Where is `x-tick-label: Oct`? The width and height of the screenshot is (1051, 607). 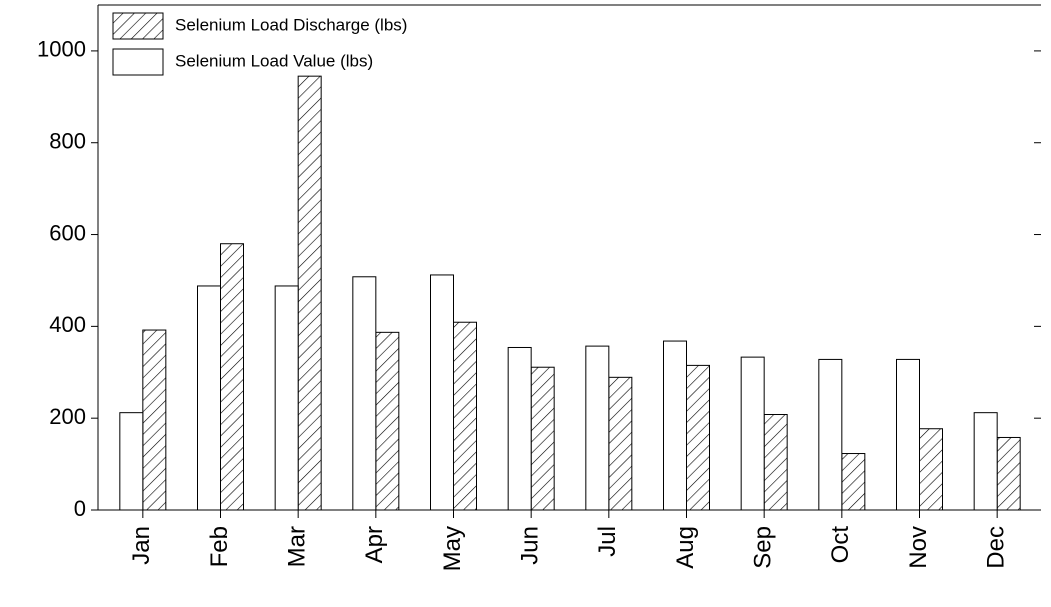 x-tick-label: Oct is located at coordinates (840, 545).